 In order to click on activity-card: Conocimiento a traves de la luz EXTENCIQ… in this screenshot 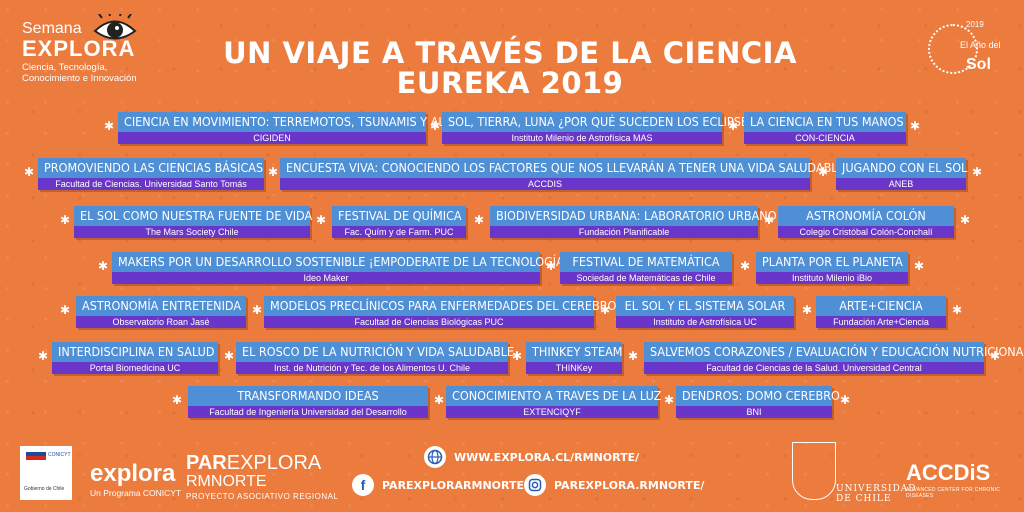, I will do `click(553, 402)`.